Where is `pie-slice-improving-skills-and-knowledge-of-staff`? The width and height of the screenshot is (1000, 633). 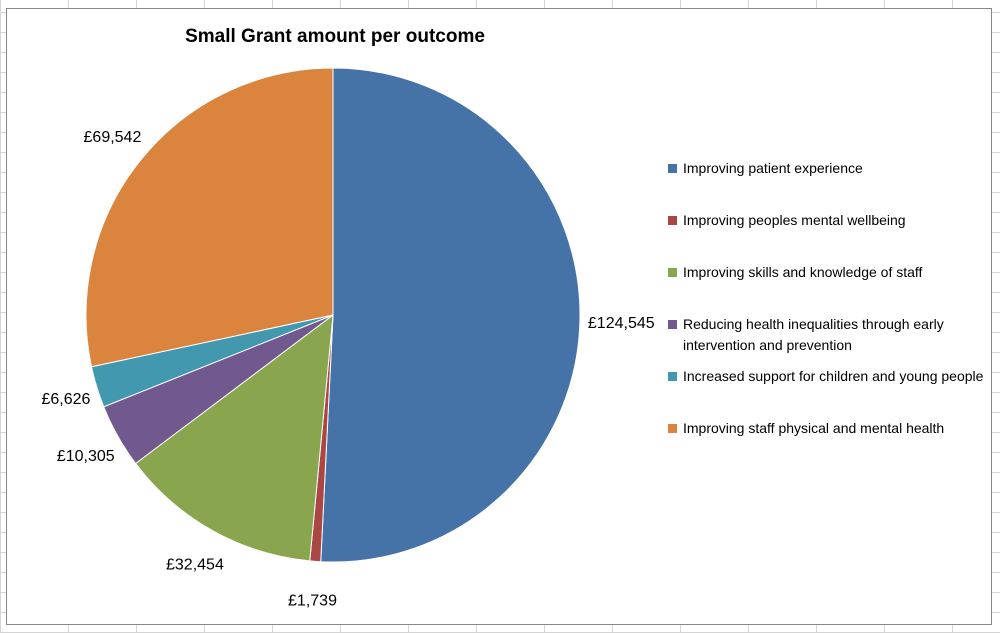 pie-slice-improving-skills-and-knowledge-of-staff is located at coordinates (234, 437).